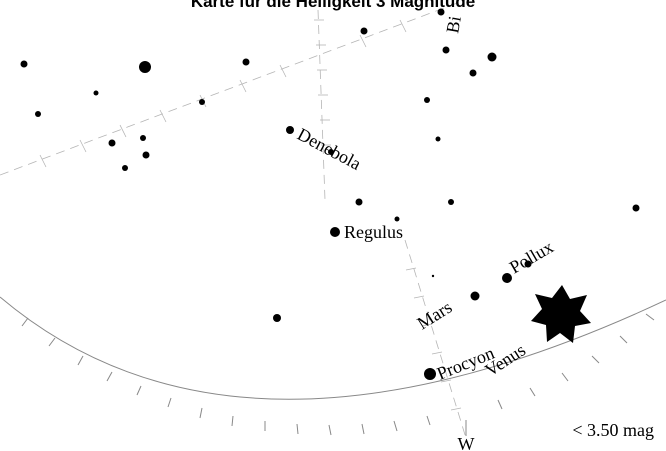 This screenshot has height=451, width=666. I want to click on star-denebola, so click(290, 130).